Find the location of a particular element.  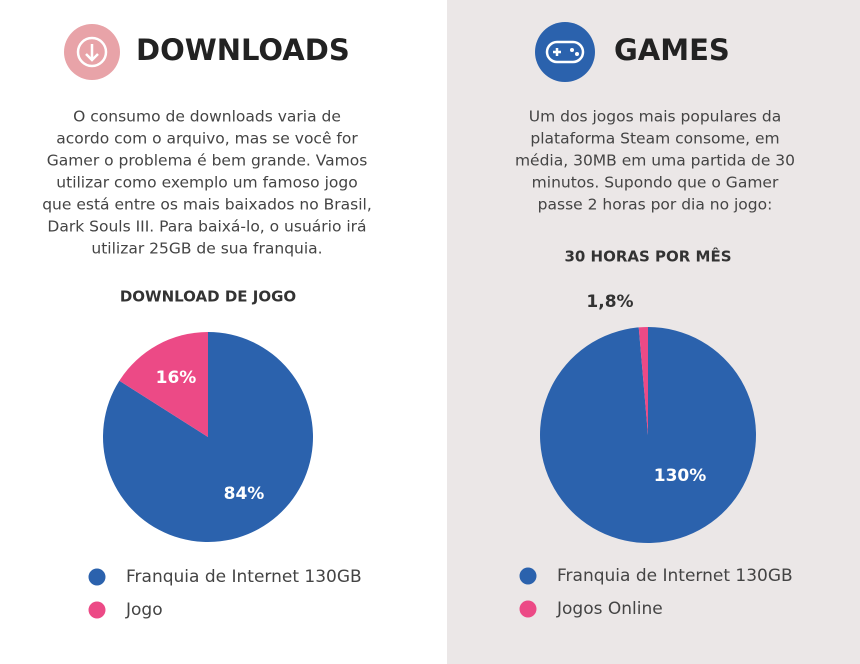

gamepad-icon is located at coordinates (565, 52).